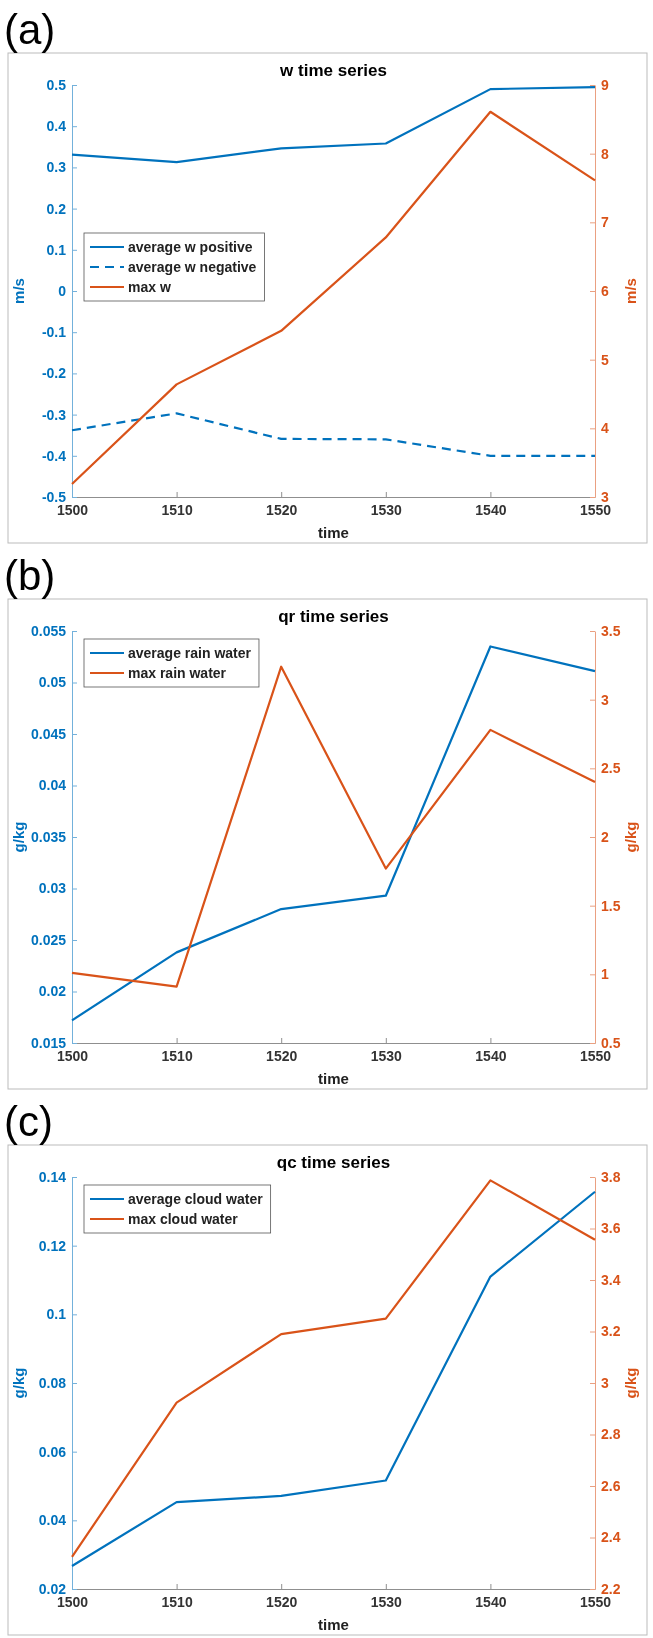 This screenshot has width=653, height=1638. What do you see at coordinates (630, 291) in the screenshot?
I see `y2-axis-title: m/s` at bounding box center [630, 291].